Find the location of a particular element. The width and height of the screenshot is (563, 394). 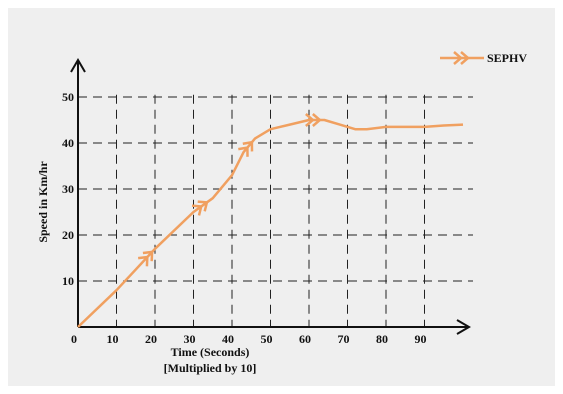

x-tick-80: 80 is located at coordinates (382, 339).